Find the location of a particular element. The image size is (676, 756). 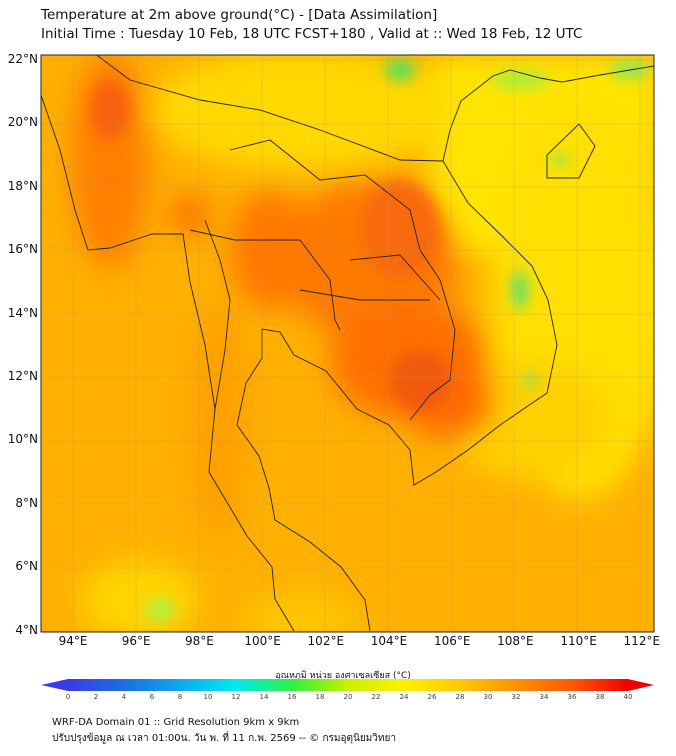

lon-label: 94°E is located at coordinates (73, 641).